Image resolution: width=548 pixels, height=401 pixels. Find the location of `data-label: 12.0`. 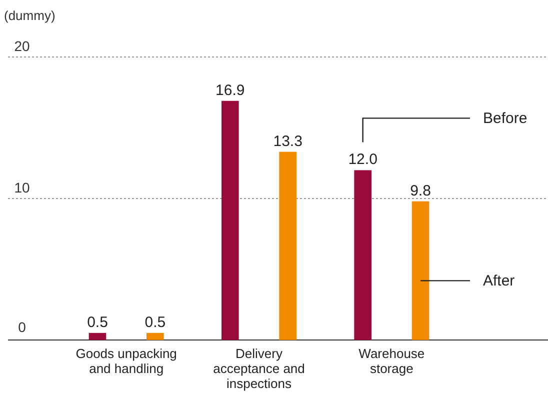

data-label: 12.0 is located at coordinates (363, 159).